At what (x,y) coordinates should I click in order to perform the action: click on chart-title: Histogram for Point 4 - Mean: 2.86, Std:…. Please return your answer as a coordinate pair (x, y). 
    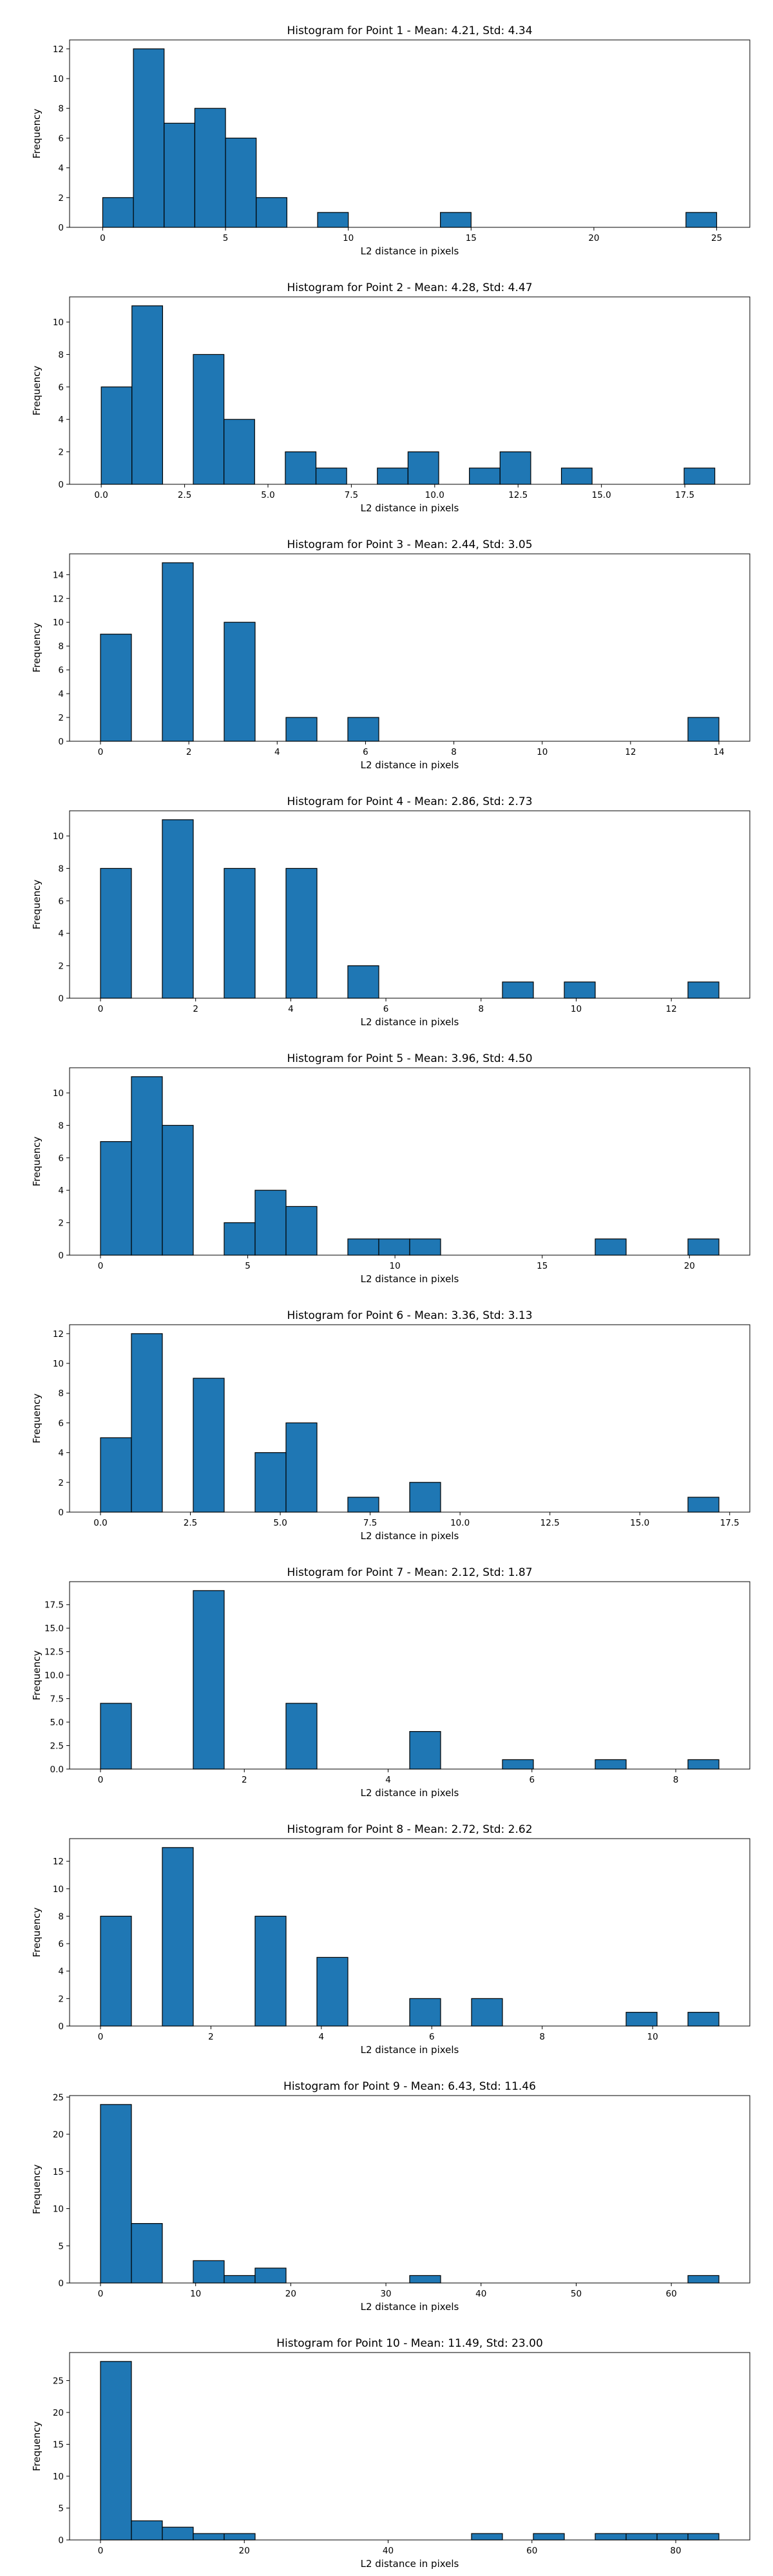
    Looking at the image, I should click on (409, 802).